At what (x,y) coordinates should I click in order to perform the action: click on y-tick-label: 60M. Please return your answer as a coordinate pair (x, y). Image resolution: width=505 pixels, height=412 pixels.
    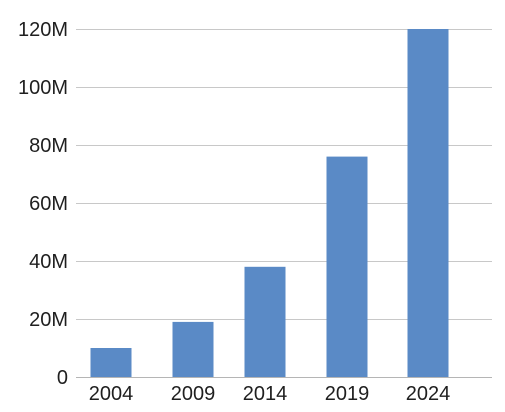
    Looking at the image, I should click on (48, 204).